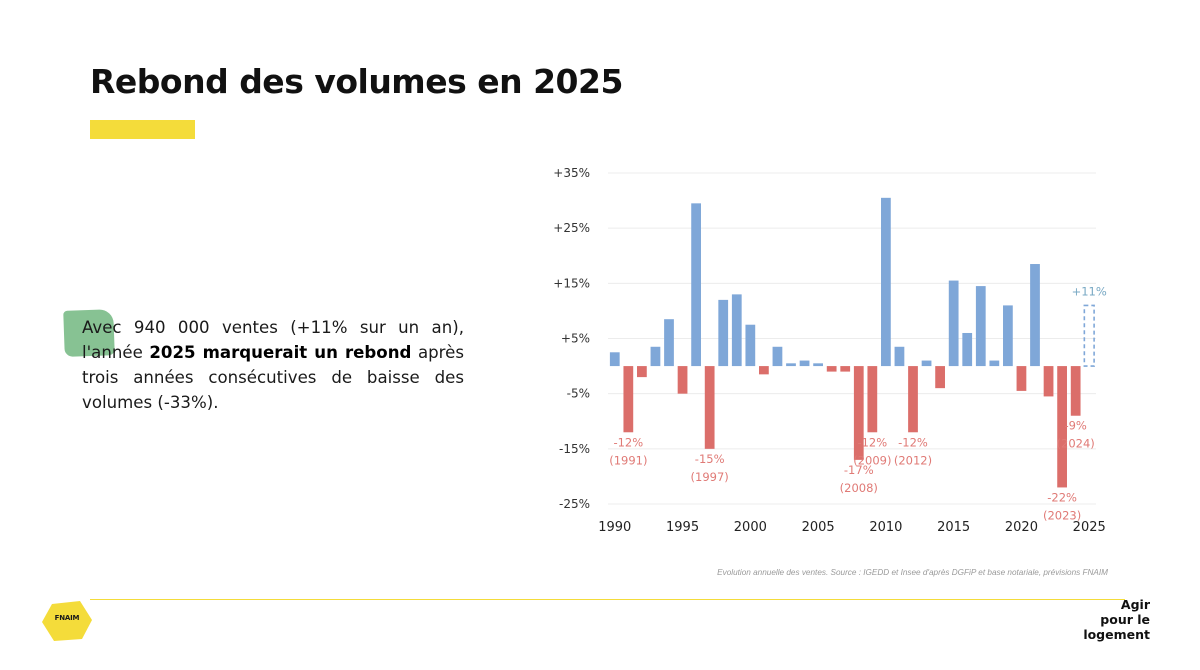  I want to click on x-tick-label: 1990, so click(614, 527).